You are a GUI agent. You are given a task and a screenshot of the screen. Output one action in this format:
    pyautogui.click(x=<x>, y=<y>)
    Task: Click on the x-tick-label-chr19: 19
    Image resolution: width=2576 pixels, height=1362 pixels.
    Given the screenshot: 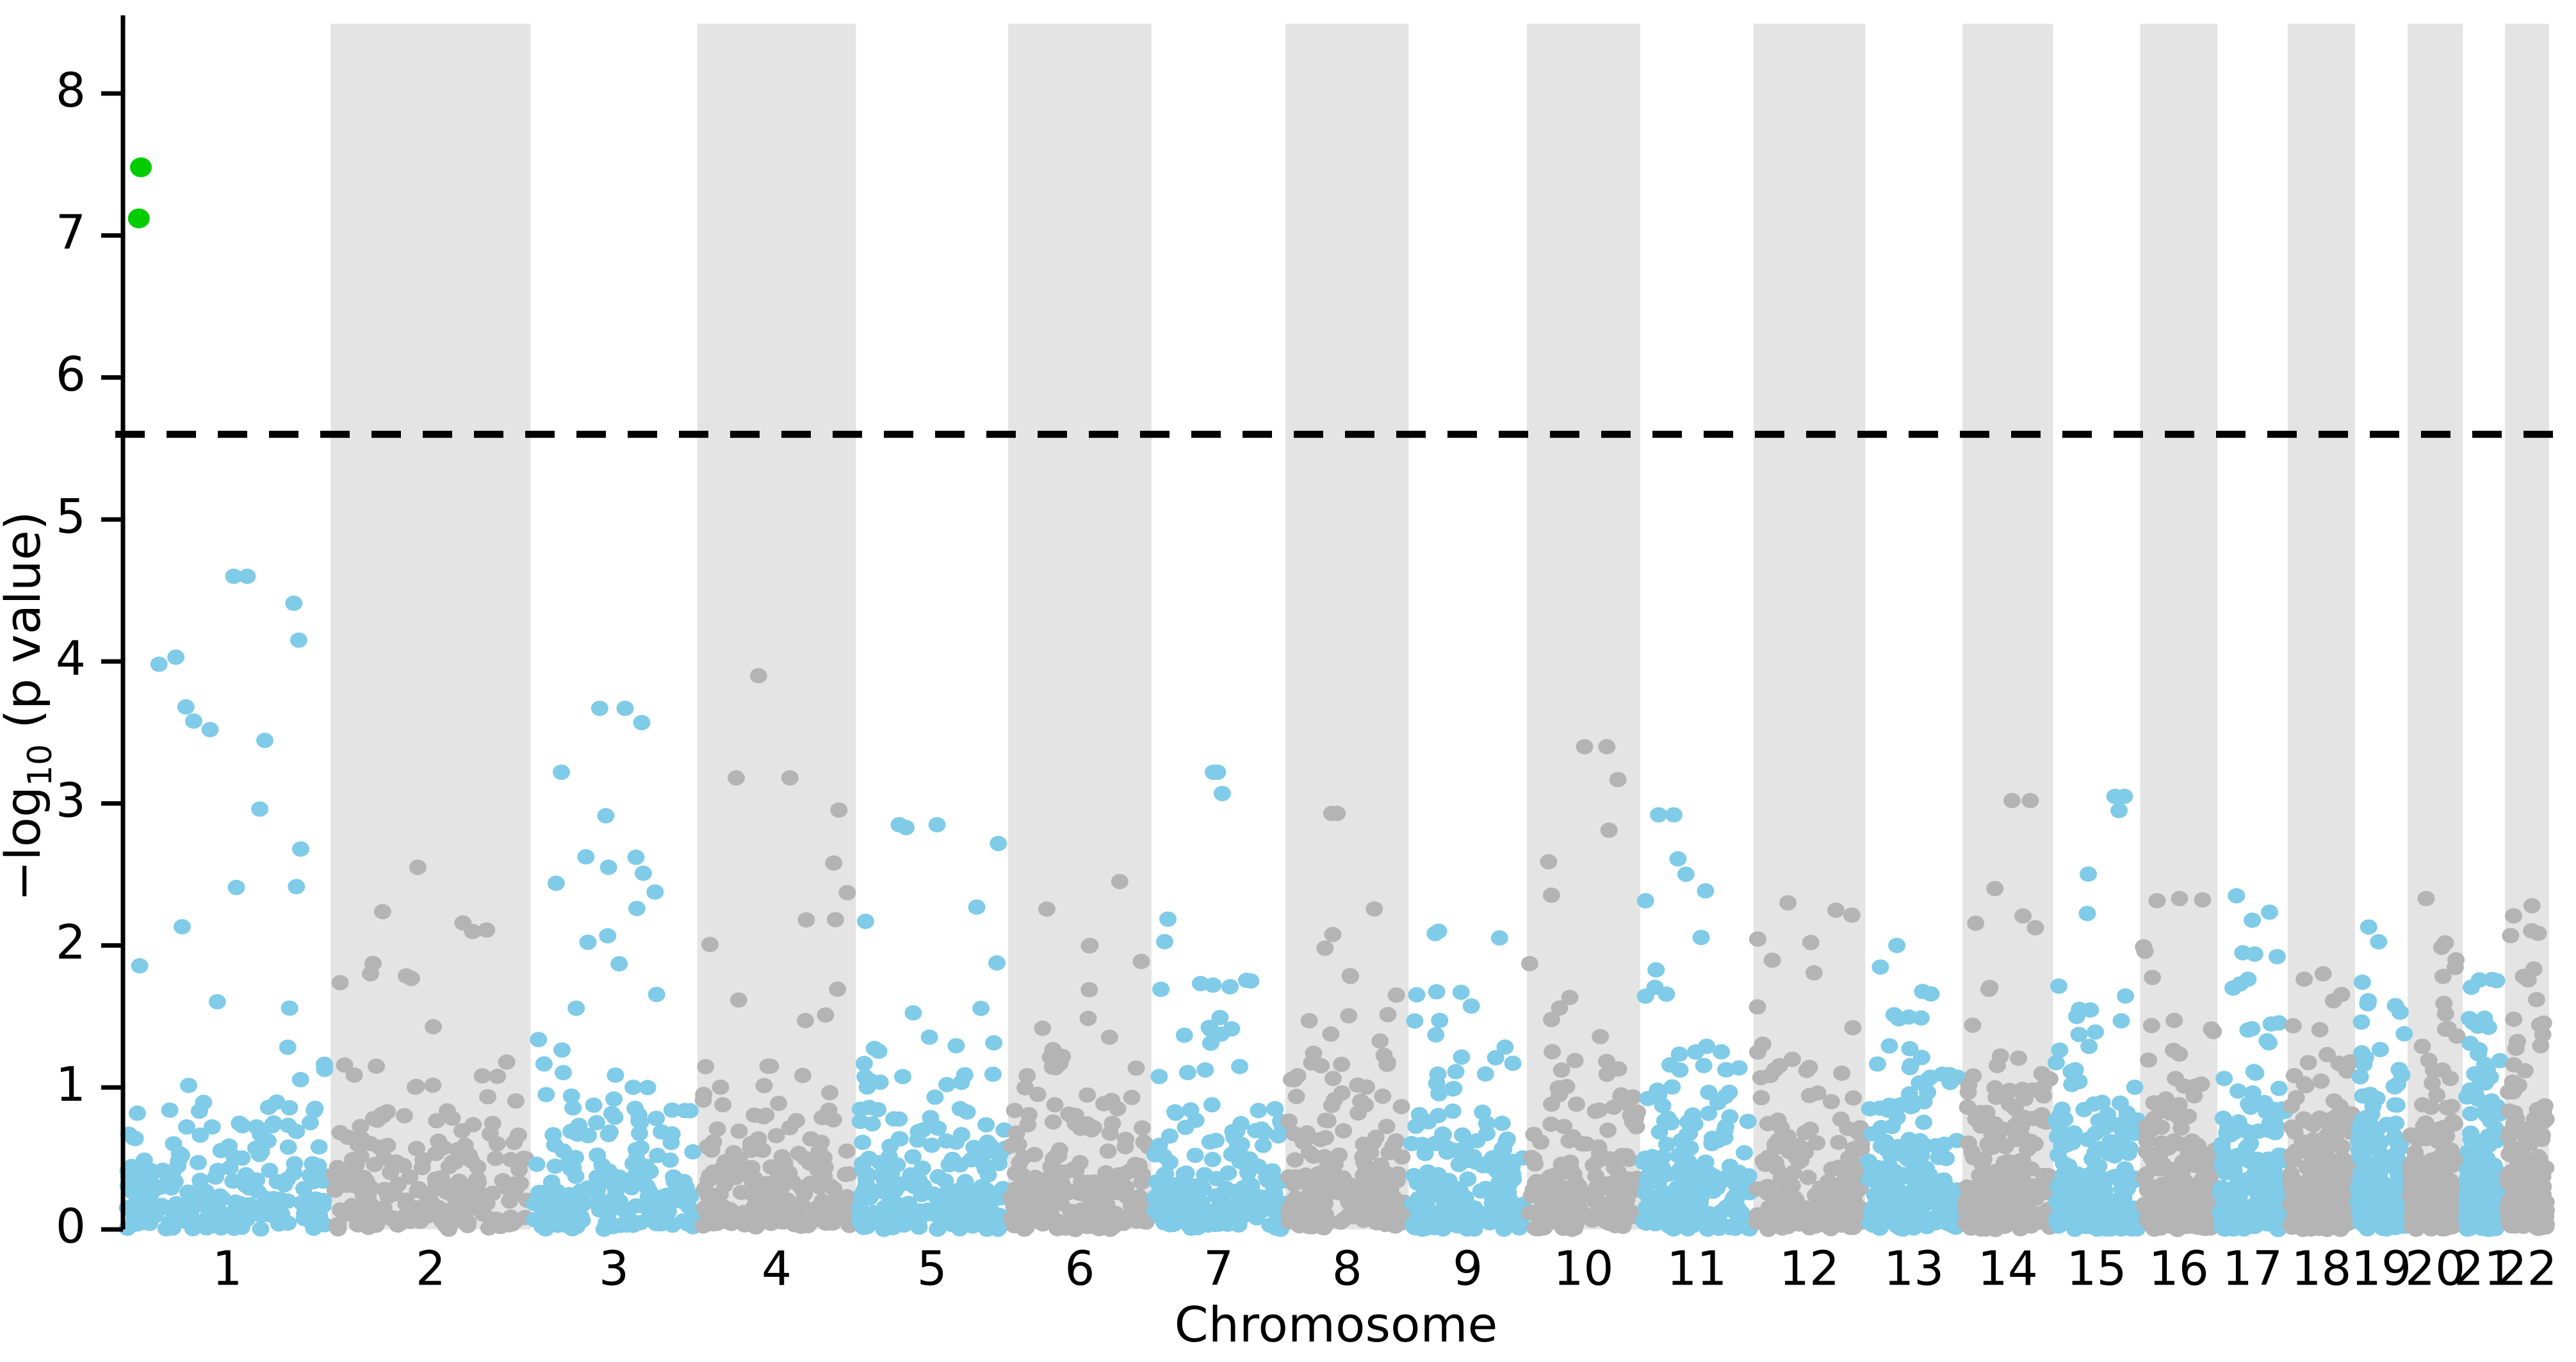 What is the action you would take?
    pyautogui.click(x=2381, y=1268)
    